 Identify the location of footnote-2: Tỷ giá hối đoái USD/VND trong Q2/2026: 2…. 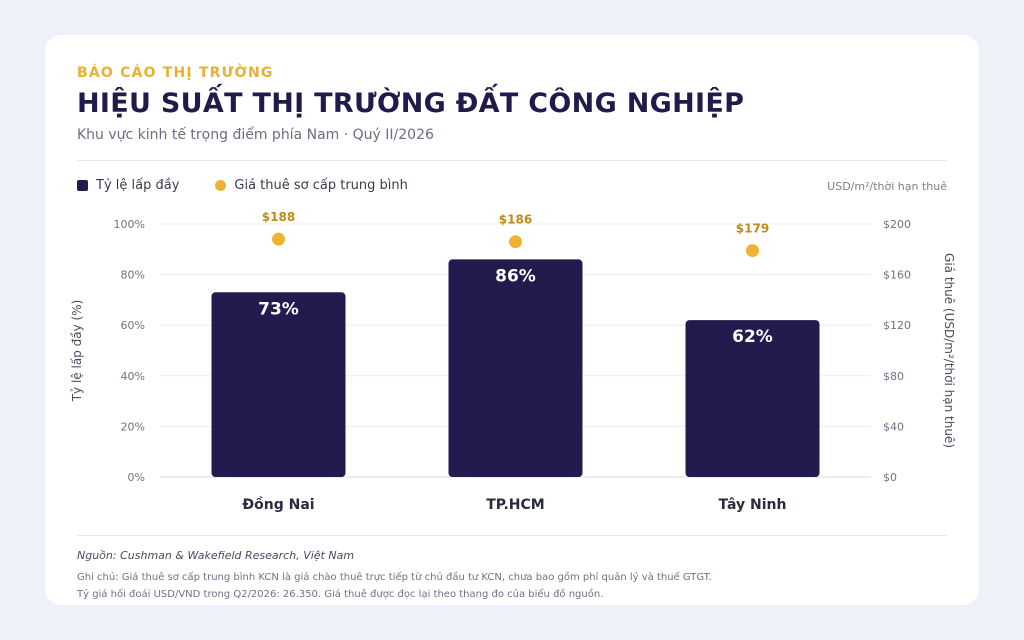
(340, 594).